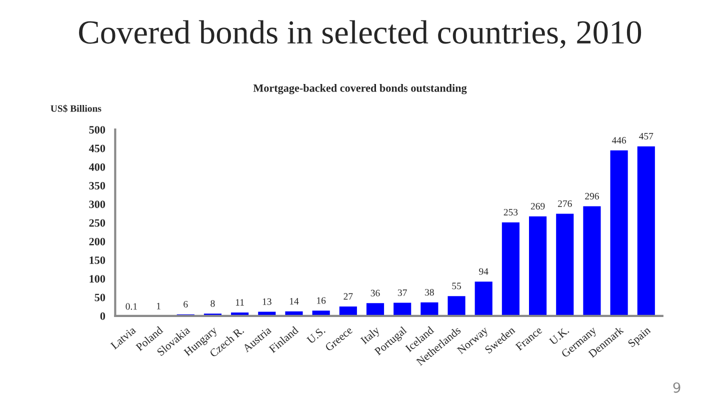 This screenshot has height=405, width=720. Describe the element at coordinates (267, 301) in the screenshot. I see `data-label: 13` at that location.